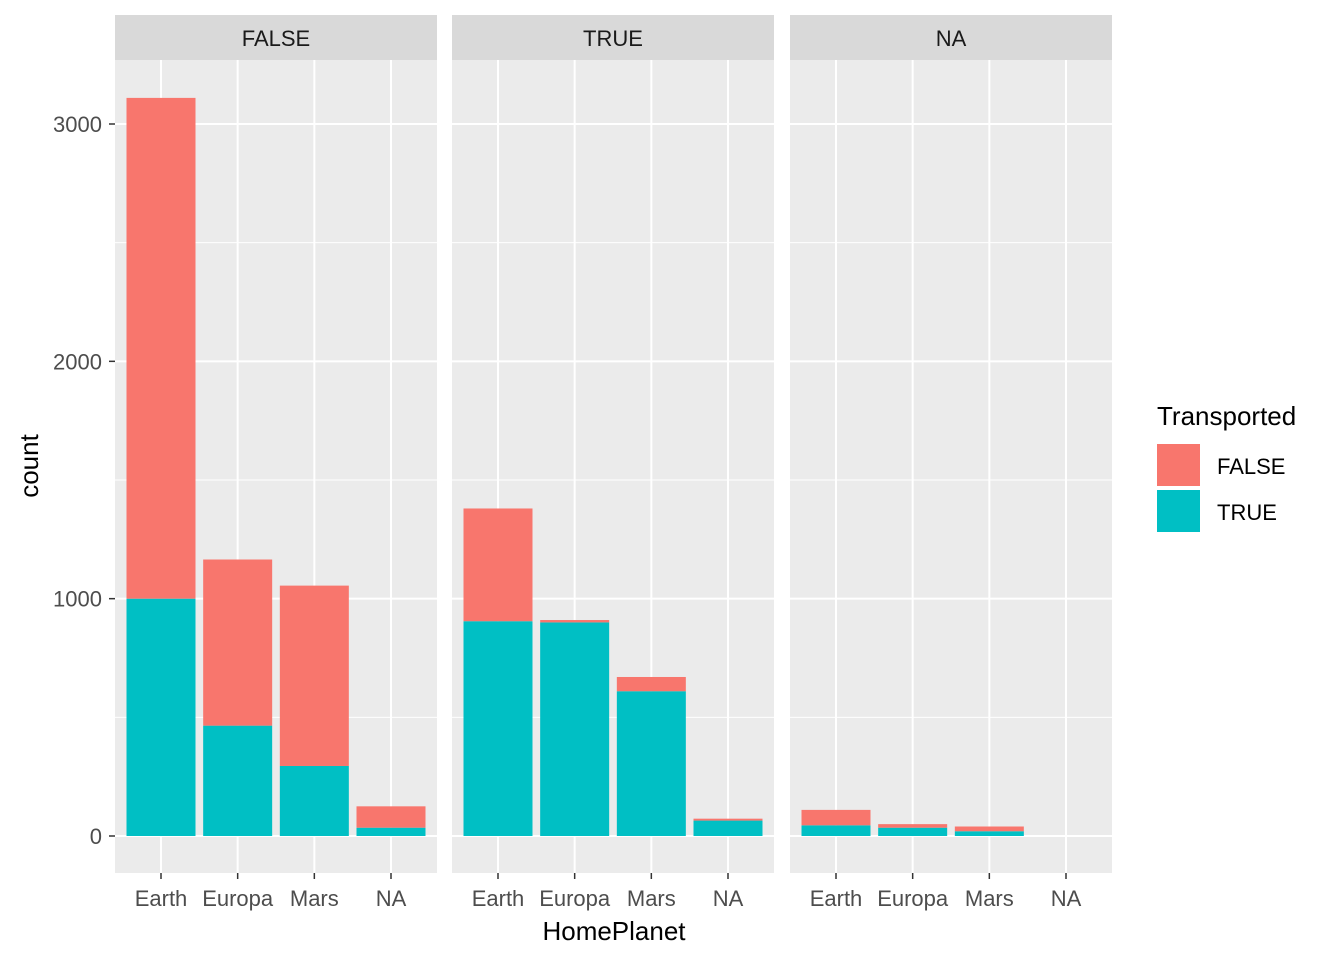  I want to click on strip-label: FALSE, so click(276, 38).